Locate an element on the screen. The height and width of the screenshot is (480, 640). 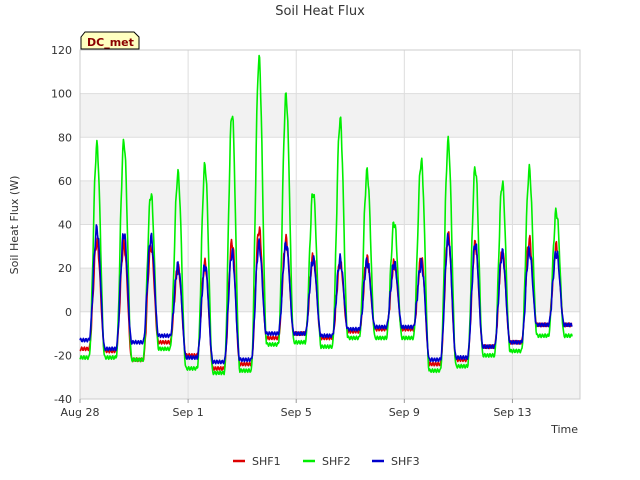
x-axis-ticks: Aug 28 Sep 1 Sep 5 Sep 9 Sep 13 is located at coordinates (296, 409).